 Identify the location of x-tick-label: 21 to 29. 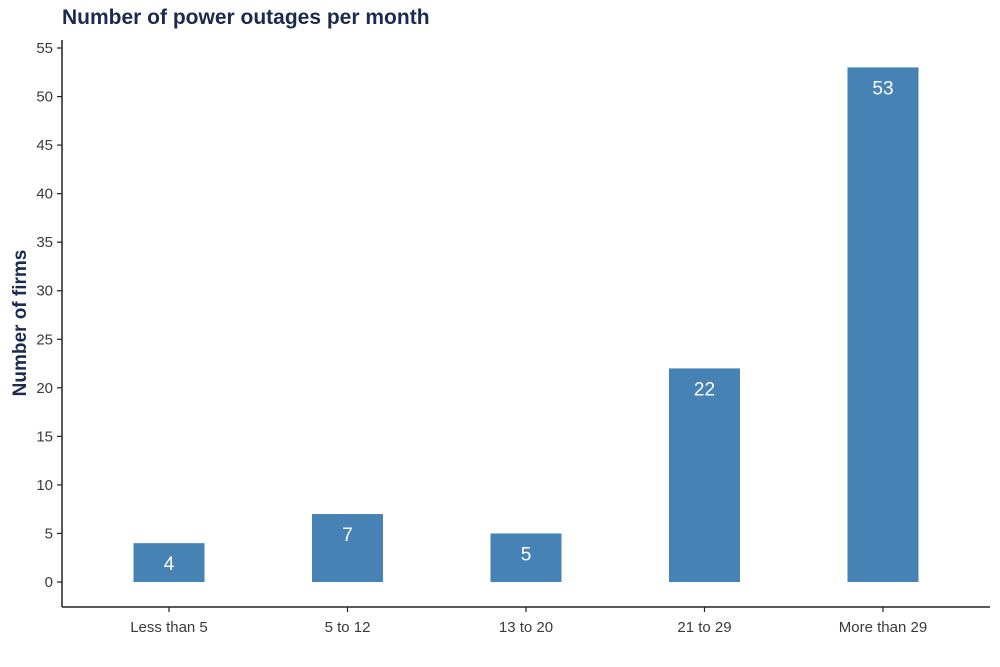
(704, 627).